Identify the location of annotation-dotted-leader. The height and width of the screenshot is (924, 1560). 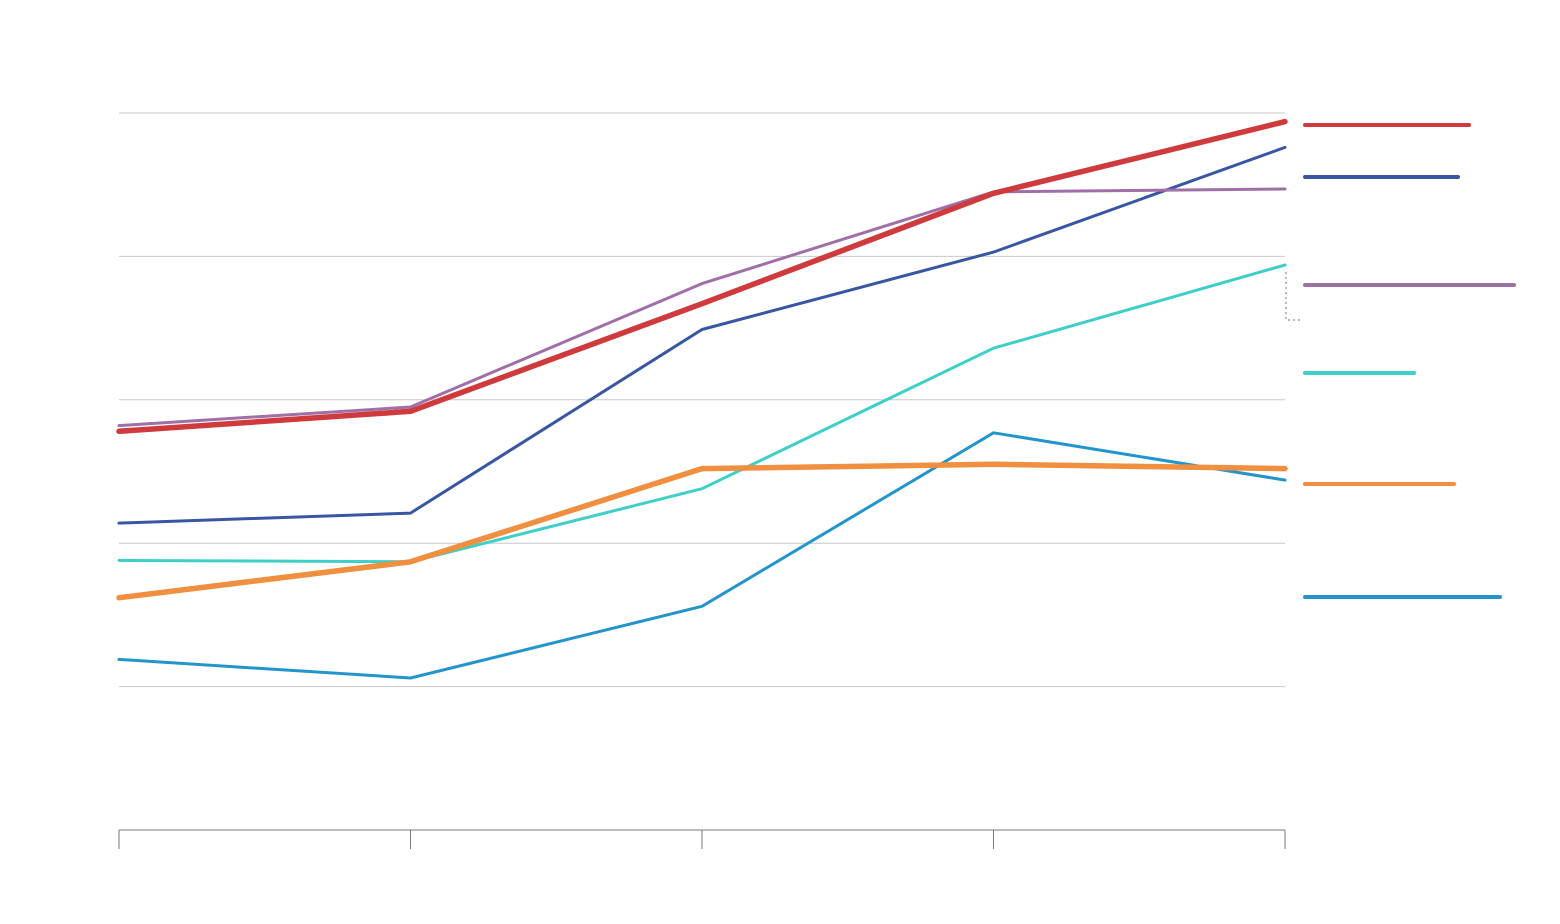
(1293, 296).